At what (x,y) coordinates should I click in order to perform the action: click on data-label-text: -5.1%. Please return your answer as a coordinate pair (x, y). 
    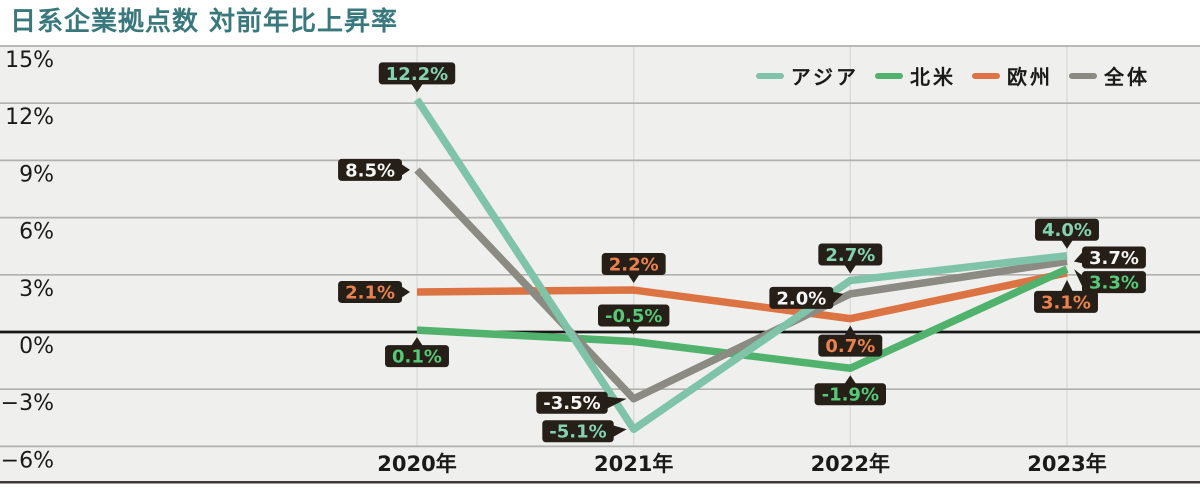
    Looking at the image, I should click on (577, 432).